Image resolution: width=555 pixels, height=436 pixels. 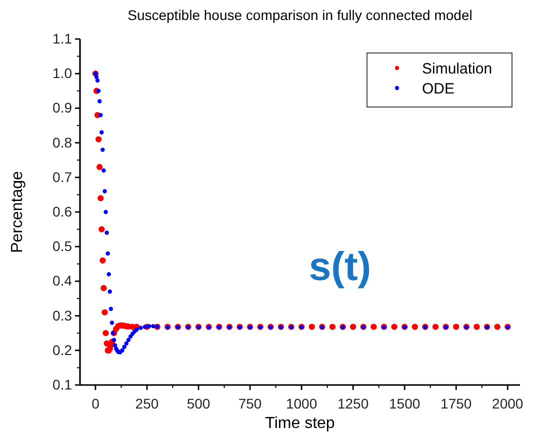 I want to click on y-tick-label: 0.1, so click(x=62, y=384).